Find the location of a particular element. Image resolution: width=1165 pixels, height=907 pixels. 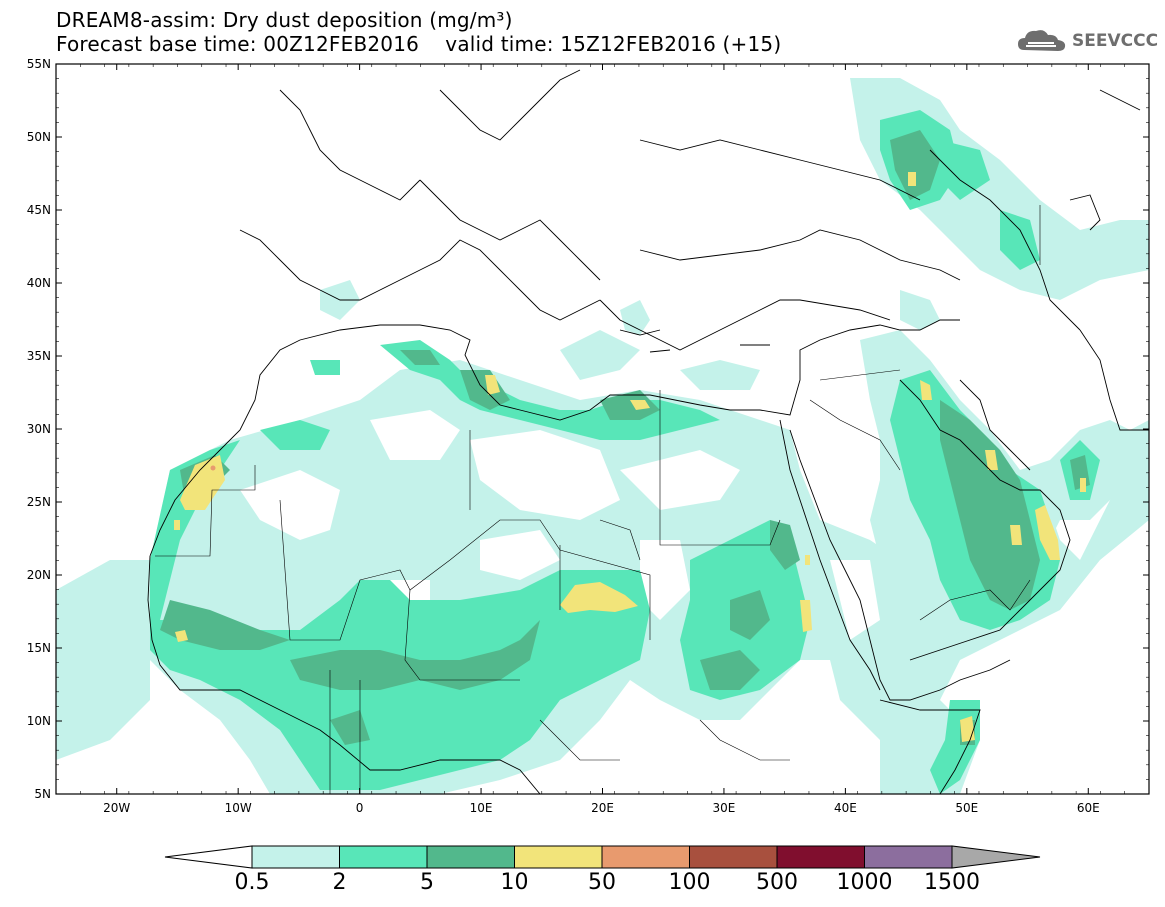

lon-tick-label: 20E is located at coordinates (602, 808).